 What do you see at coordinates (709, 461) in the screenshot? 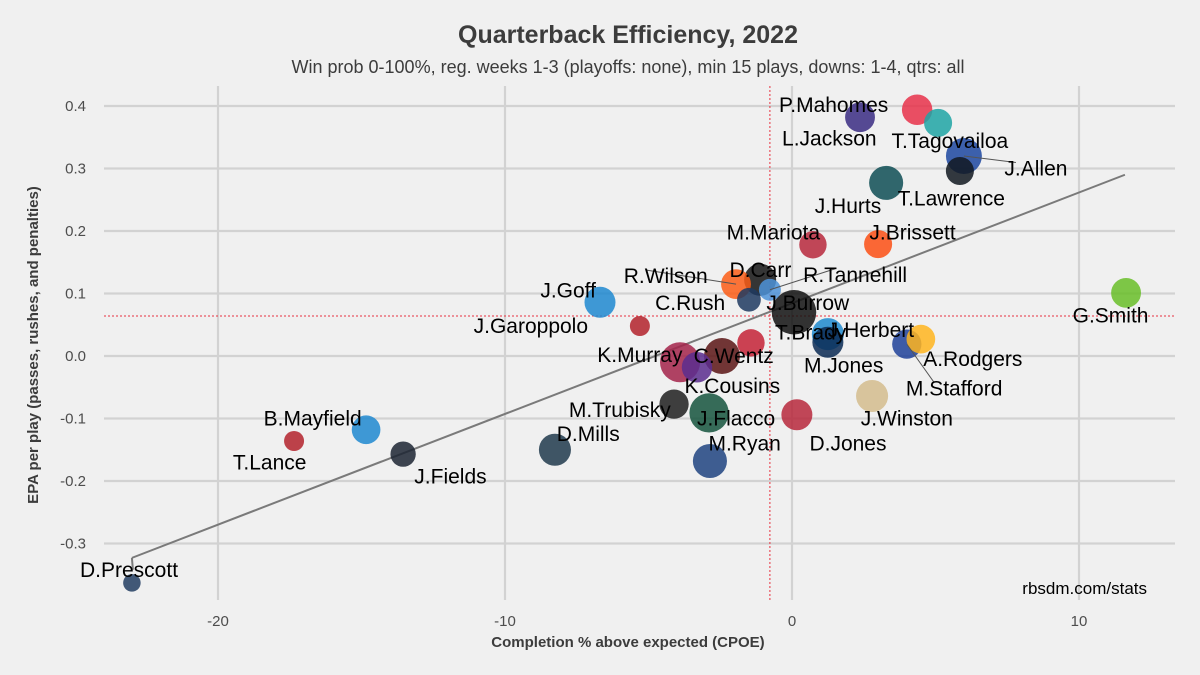
I see `point-m-ryan` at bounding box center [709, 461].